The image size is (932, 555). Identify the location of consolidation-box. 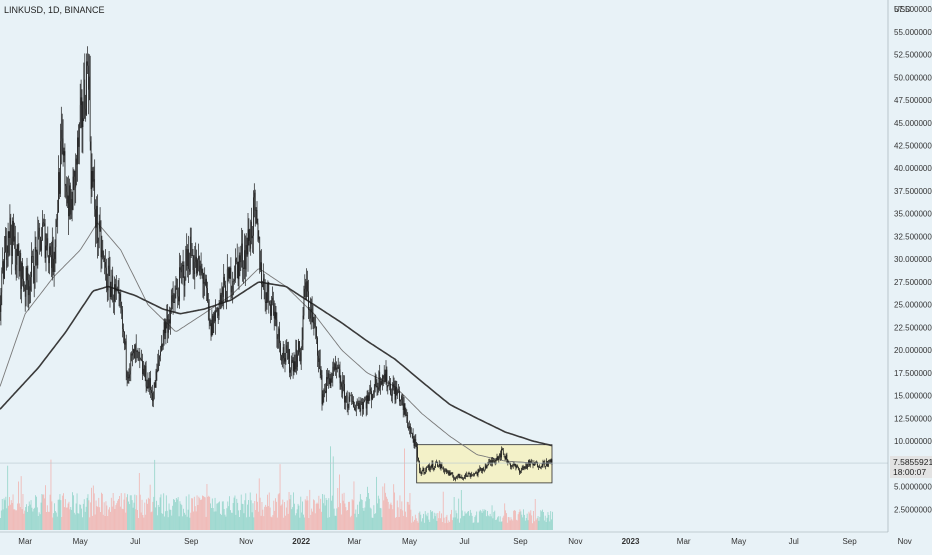
(484, 464).